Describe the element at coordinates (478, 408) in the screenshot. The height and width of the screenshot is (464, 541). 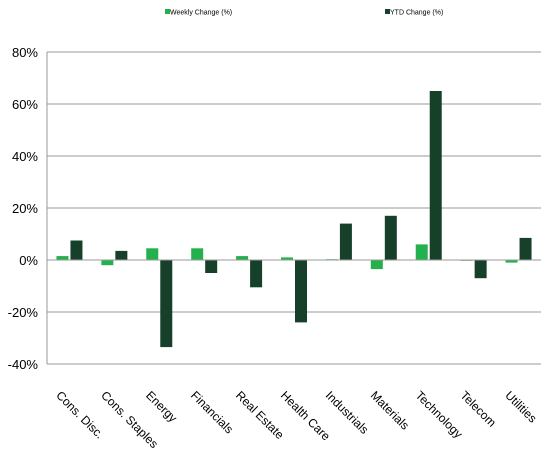
I see `x-tick-label: Telecom` at that location.